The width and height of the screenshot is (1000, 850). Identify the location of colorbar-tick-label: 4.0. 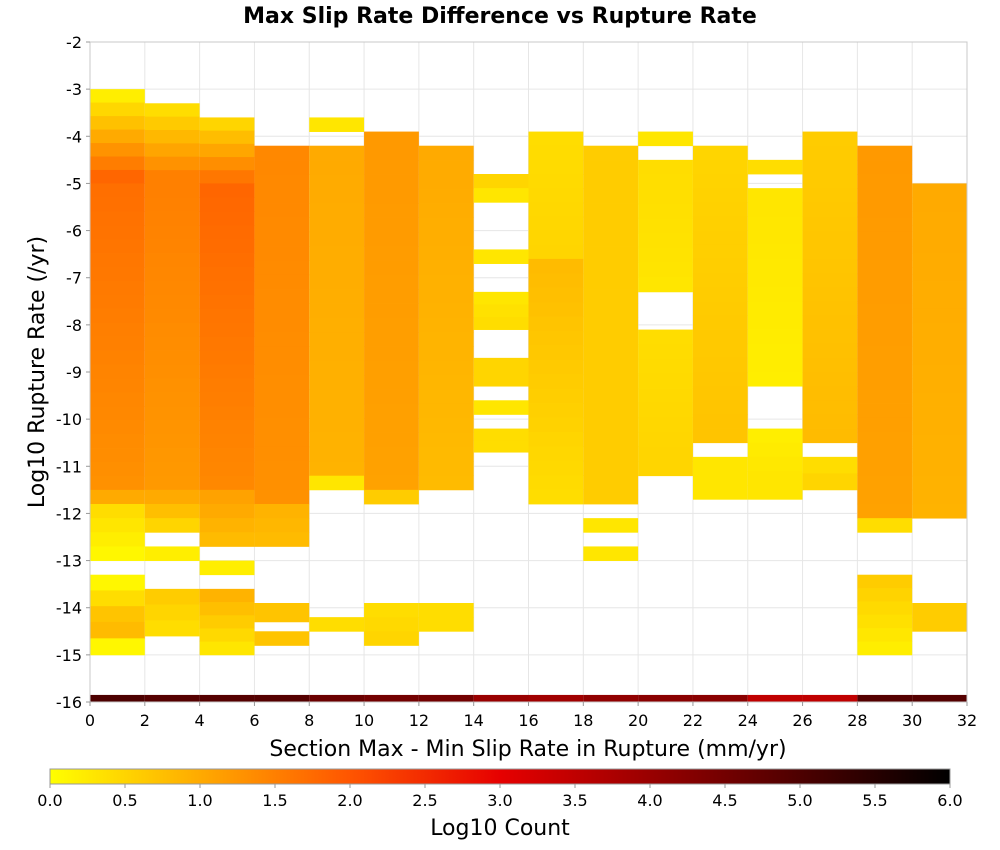
(649, 800).